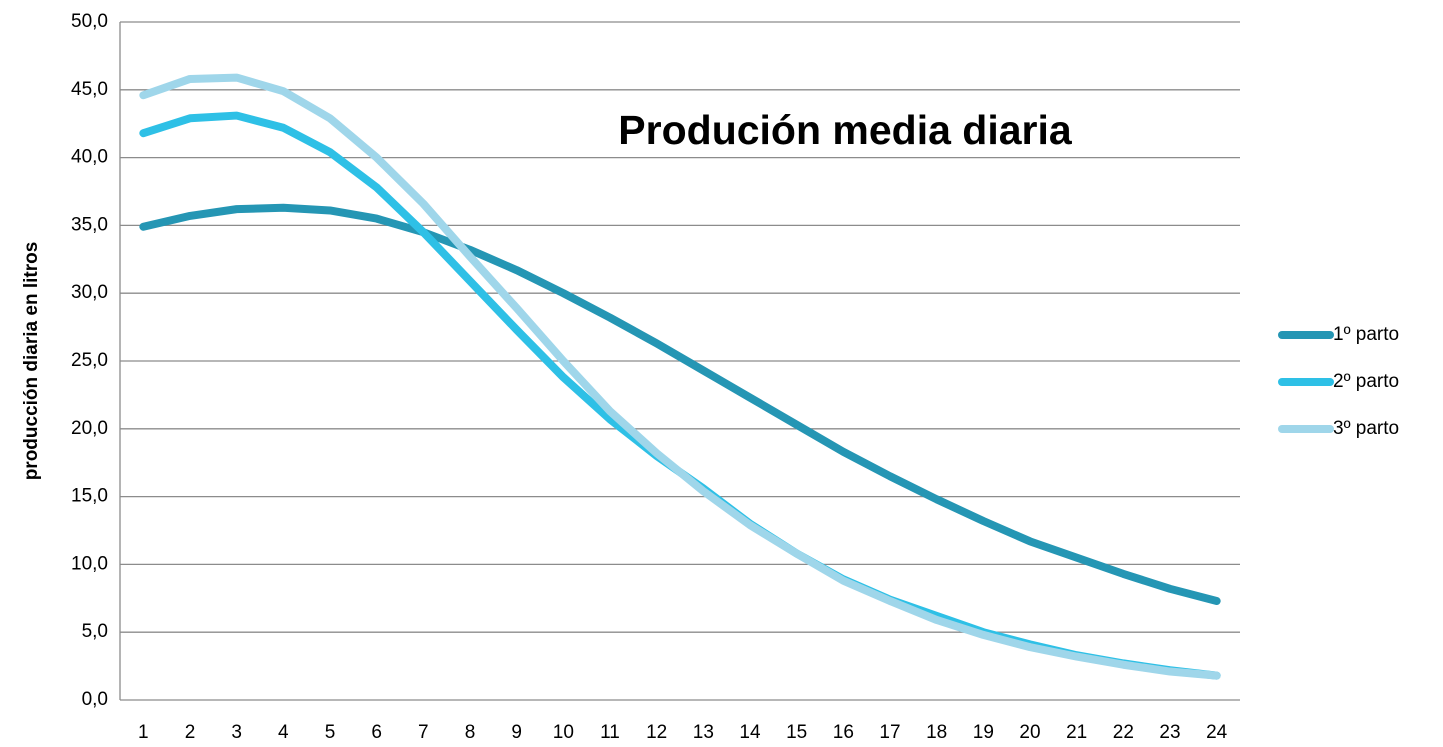  Describe the element at coordinates (1366, 334) in the screenshot. I see `legend-label: 1º parto` at that location.